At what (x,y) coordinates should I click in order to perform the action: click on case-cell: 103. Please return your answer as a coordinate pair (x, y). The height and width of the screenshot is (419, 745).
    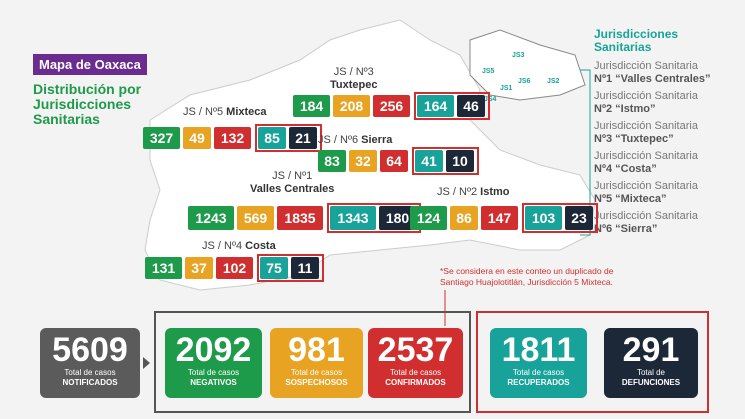
    Looking at the image, I should click on (543, 218).